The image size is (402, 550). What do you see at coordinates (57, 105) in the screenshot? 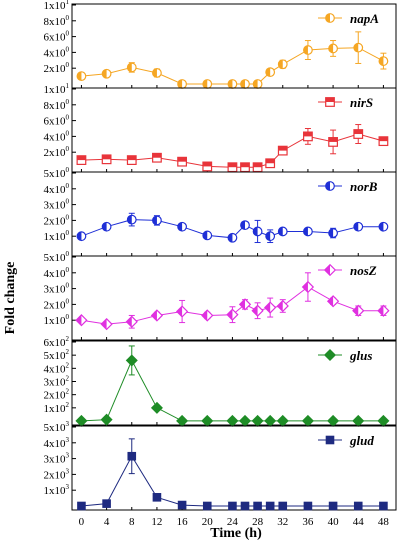
I see `y-tick-label: 8x100` at bounding box center [57, 105].